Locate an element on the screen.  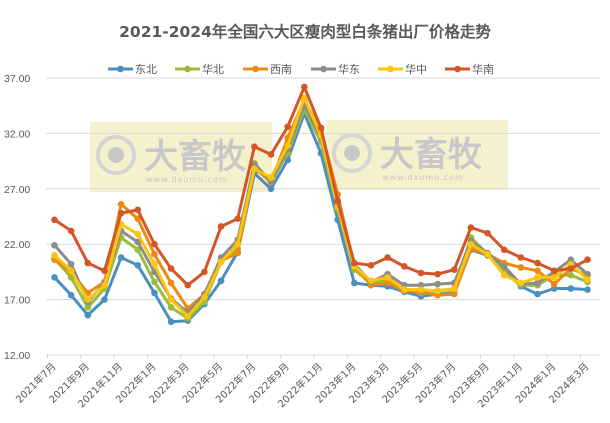
legend-item-华北: 华北 is located at coordinates (199, 69).